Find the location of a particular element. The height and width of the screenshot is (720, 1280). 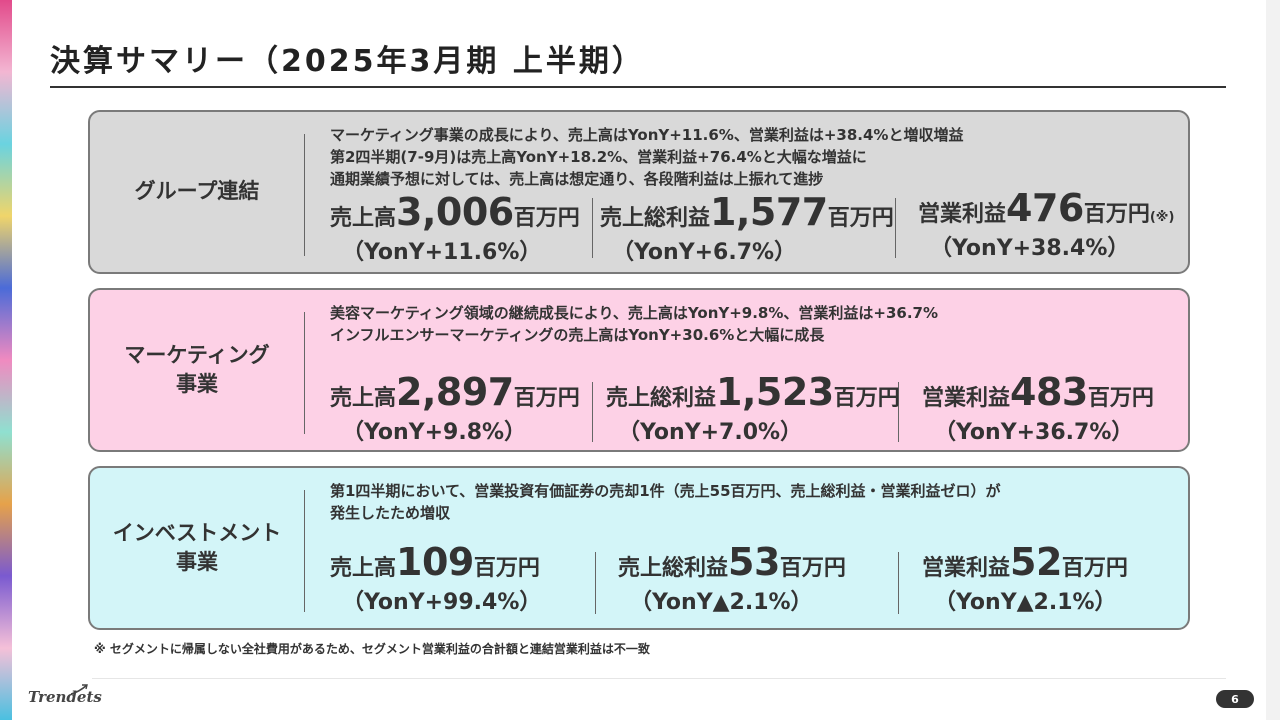

metric-operating-profit: 営業利益483百万円 （YonY+36.7%） is located at coordinates (1038, 408).